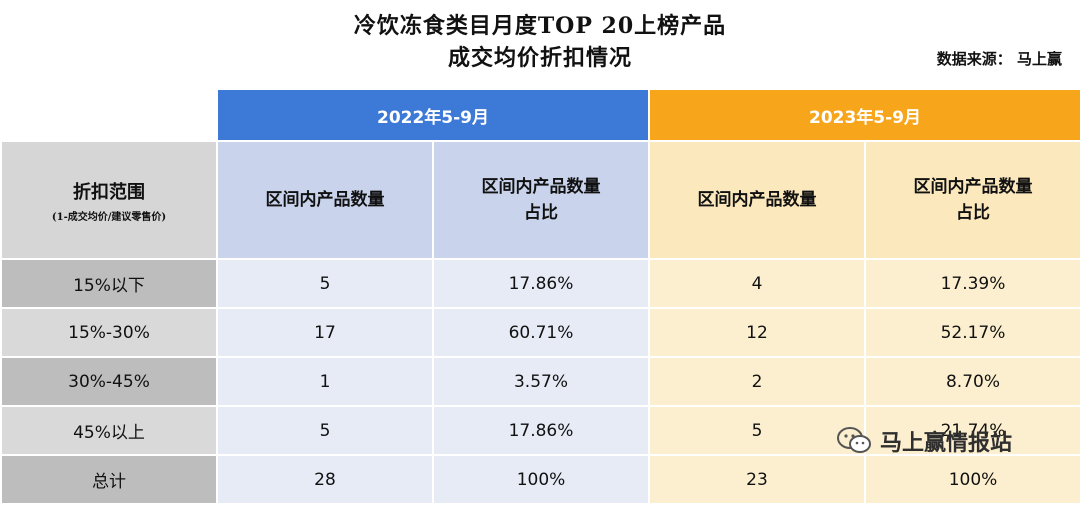  What do you see at coordinates (972, 479) in the screenshot?
I see `cell-share-2023: 100%` at bounding box center [972, 479].